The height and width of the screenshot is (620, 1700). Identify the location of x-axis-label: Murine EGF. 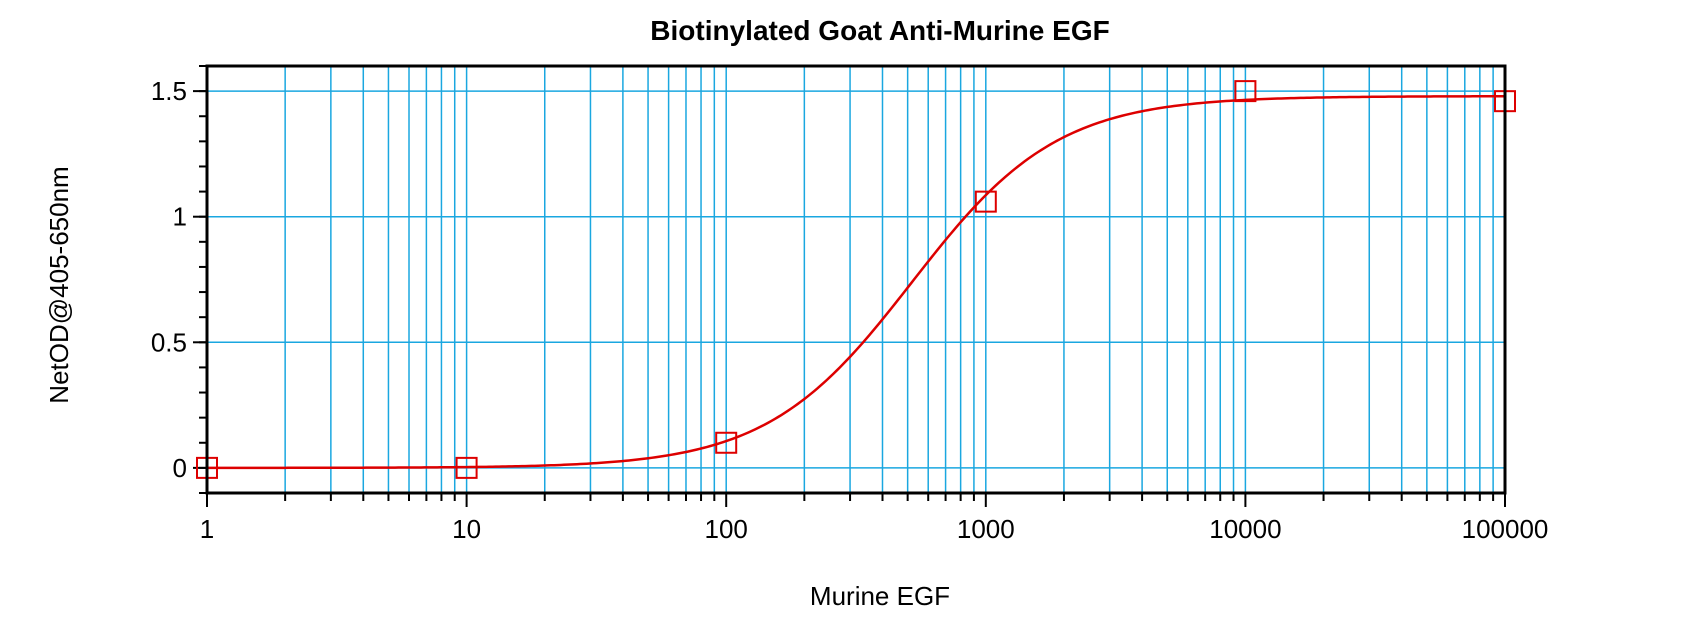
(880, 596).